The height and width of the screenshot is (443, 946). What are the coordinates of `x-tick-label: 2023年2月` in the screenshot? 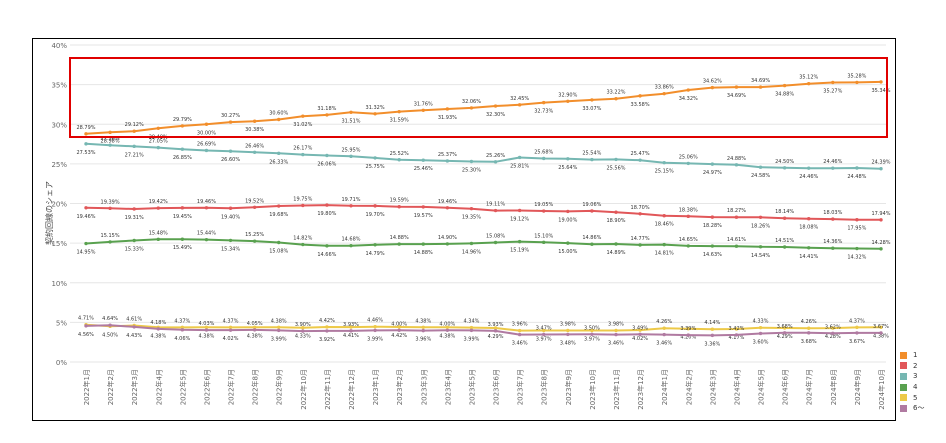 It's located at (399, 387).